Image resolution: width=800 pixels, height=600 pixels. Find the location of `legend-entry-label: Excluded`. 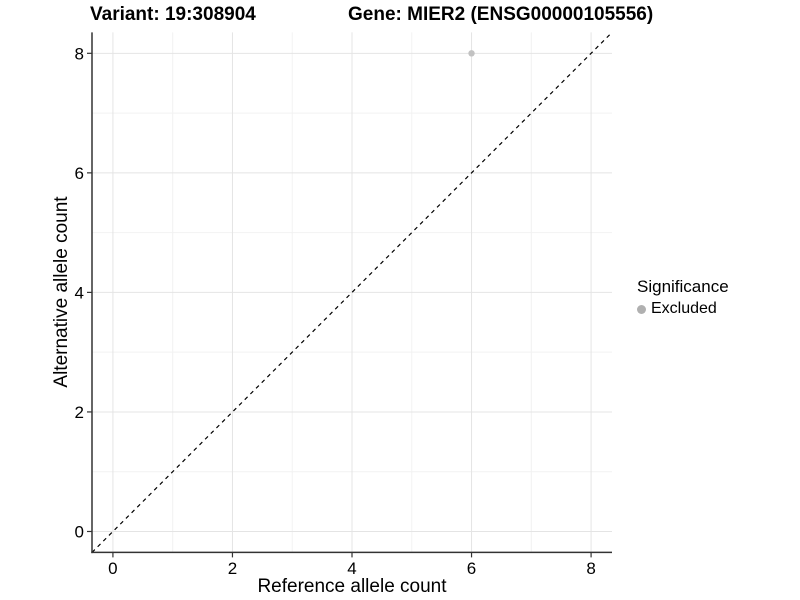

legend-entry-label: Excluded is located at coordinates (684, 308).